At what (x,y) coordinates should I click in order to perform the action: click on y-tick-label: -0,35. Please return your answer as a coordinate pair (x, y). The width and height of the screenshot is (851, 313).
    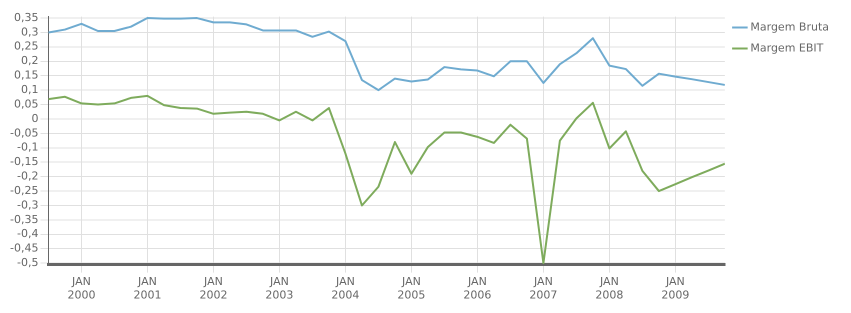
    Looking at the image, I should click on (24, 219).